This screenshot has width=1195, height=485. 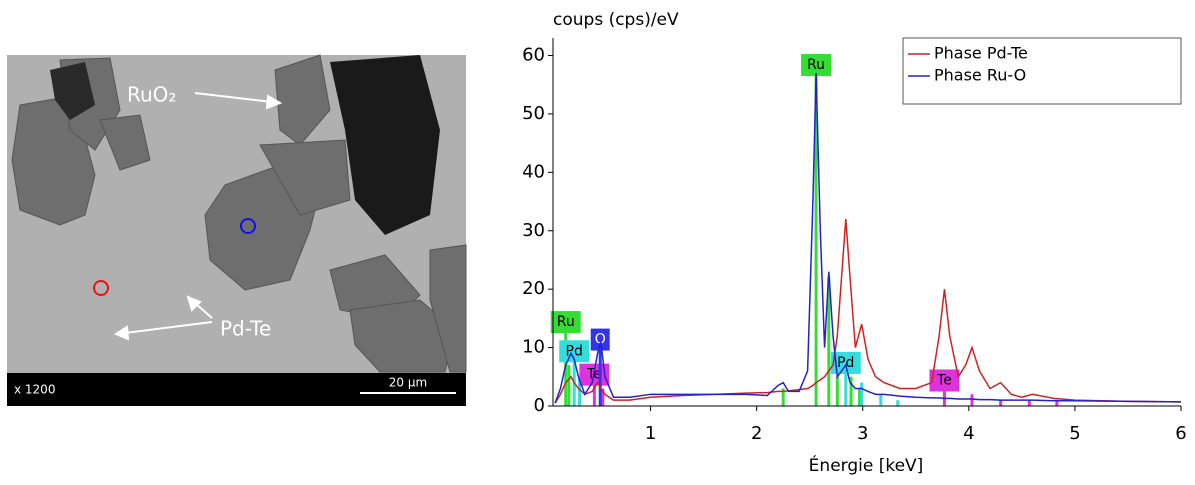 What do you see at coordinates (862, 433) in the screenshot?
I see `x-tick-label: 3` at bounding box center [862, 433].